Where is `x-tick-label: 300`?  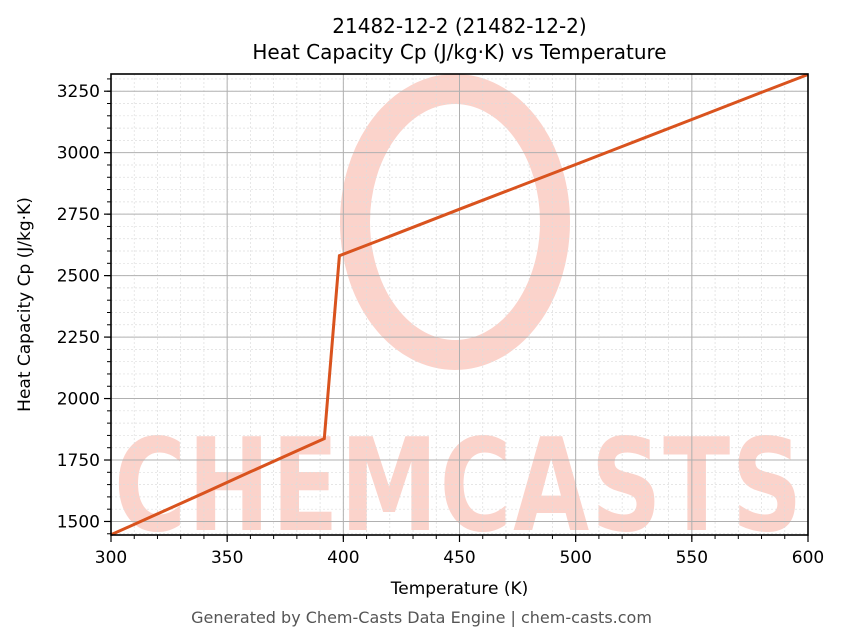
x-tick-label: 300 is located at coordinates (111, 558).